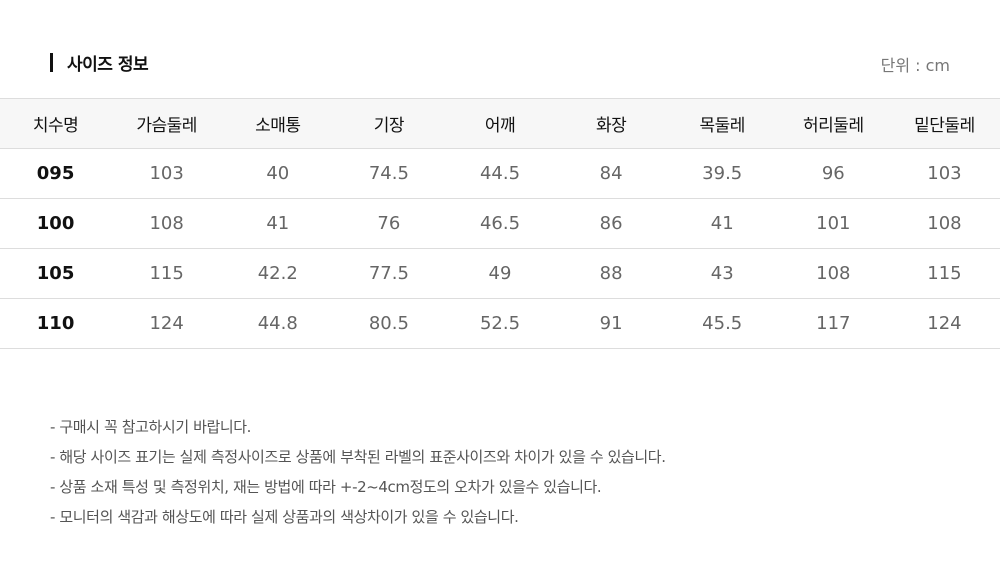 The image size is (1000, 571). Describe the element at coordinates (611, 273) in the screenshot. I see `measurement-cell: 88` at that location.